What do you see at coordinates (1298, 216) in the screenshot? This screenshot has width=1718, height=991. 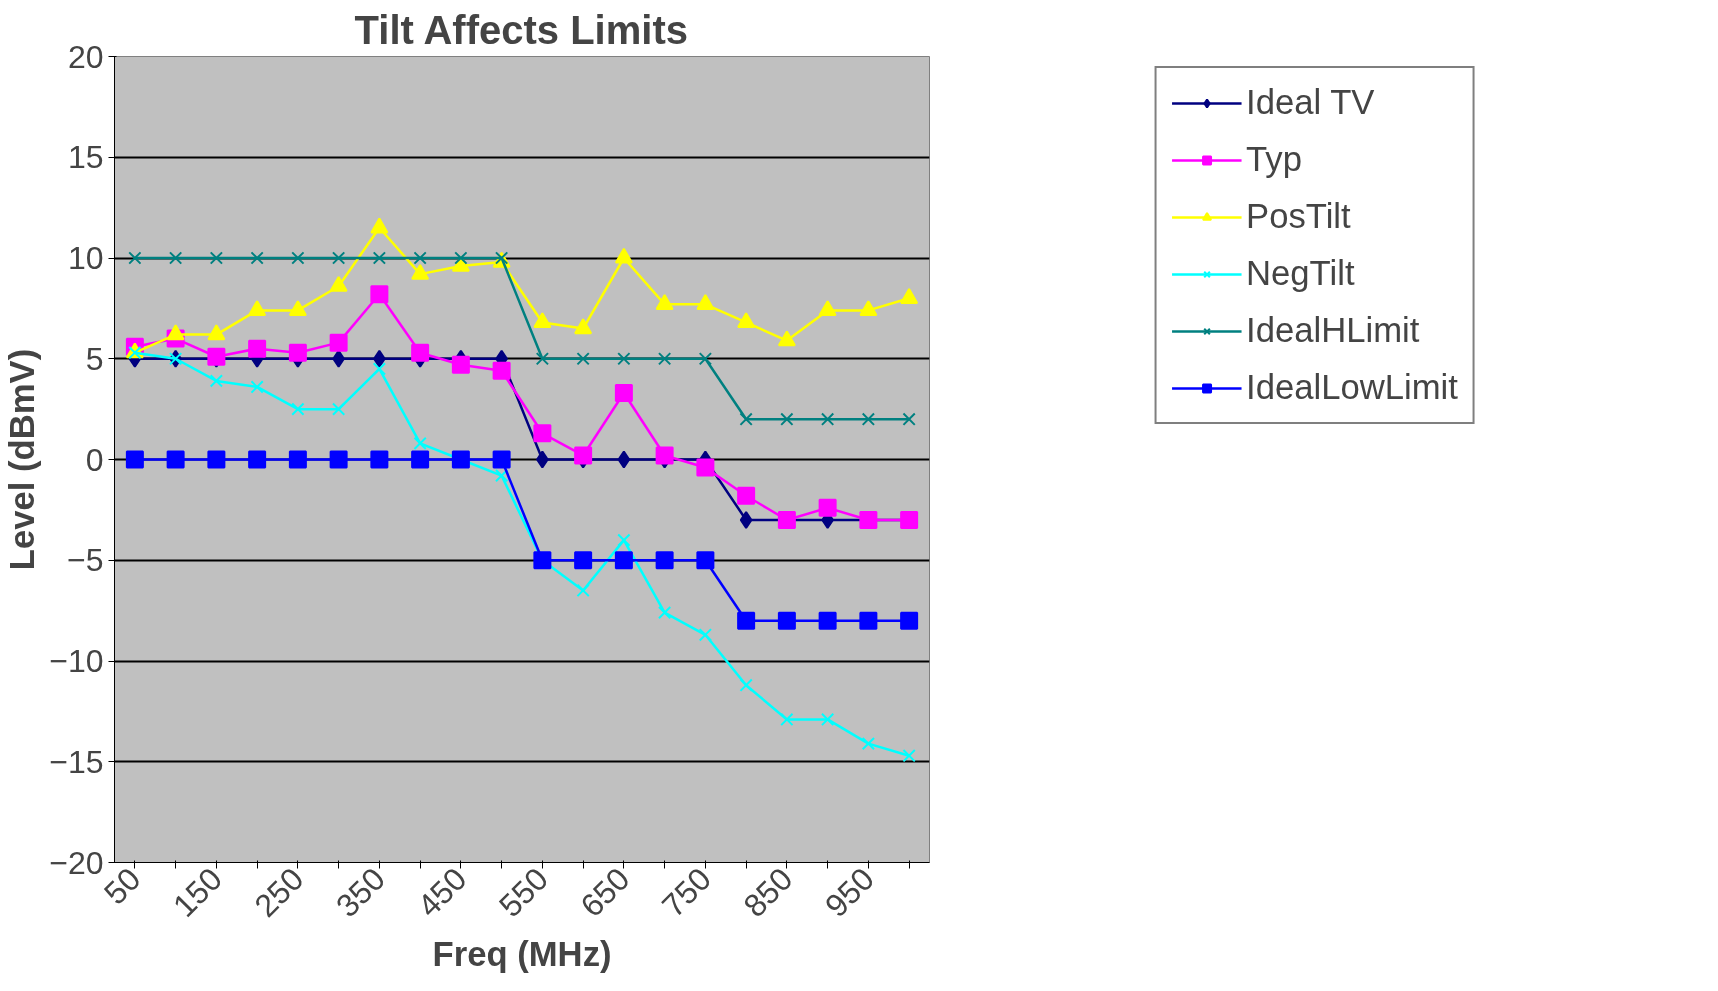 I see `legend-label: PosTilt` at bounding box center [1298, 216].